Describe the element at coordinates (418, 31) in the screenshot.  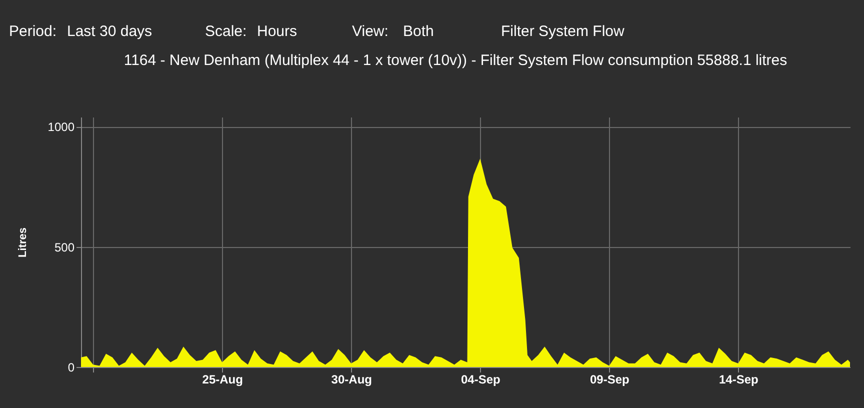
I see `text: Both` at that location.